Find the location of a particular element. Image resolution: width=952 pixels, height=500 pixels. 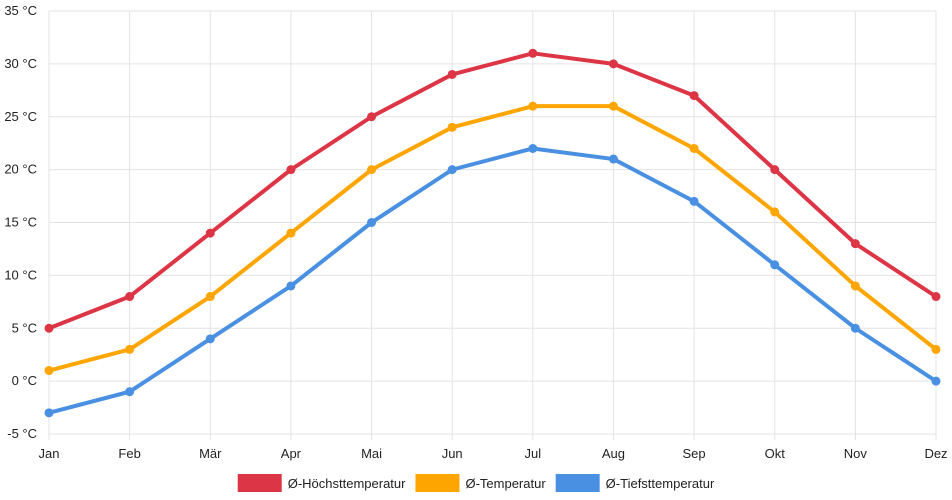

y-tick-label: 10 °C is located at coordinates (20, 274).